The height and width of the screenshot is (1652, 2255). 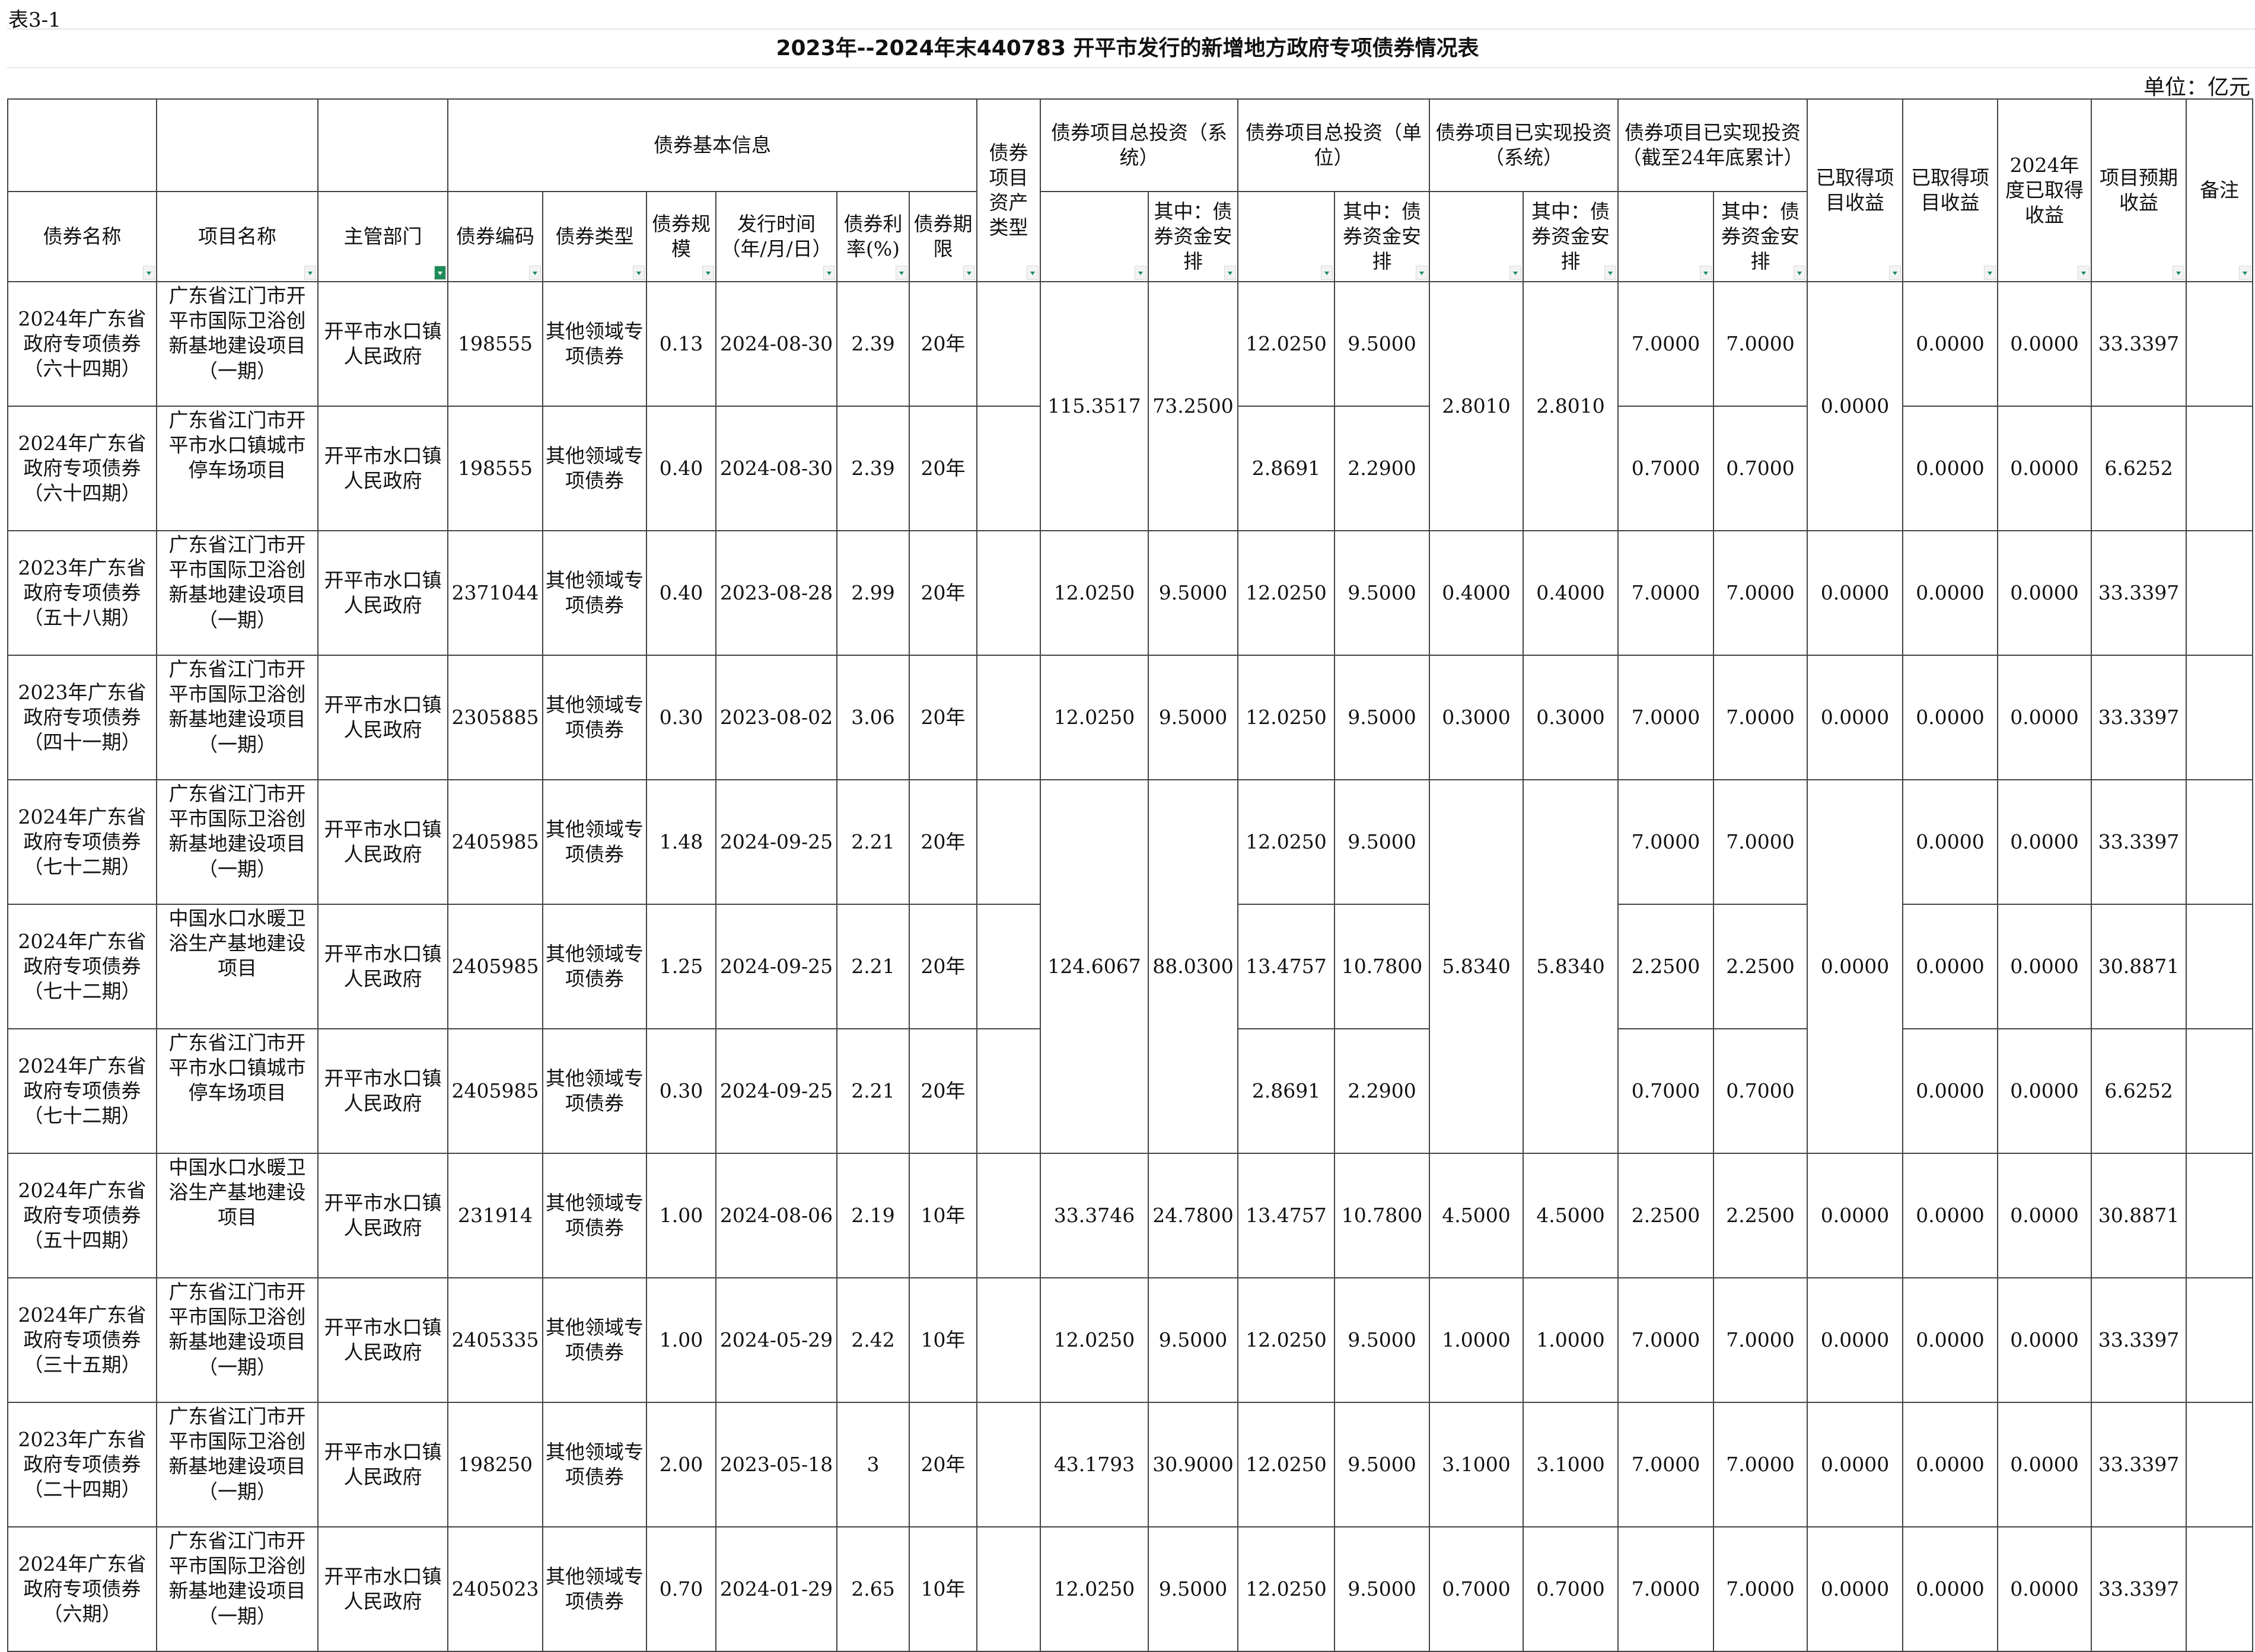 I want to click on cell-bond-type: 其他领域专项债券, so click(x=594, y=842).